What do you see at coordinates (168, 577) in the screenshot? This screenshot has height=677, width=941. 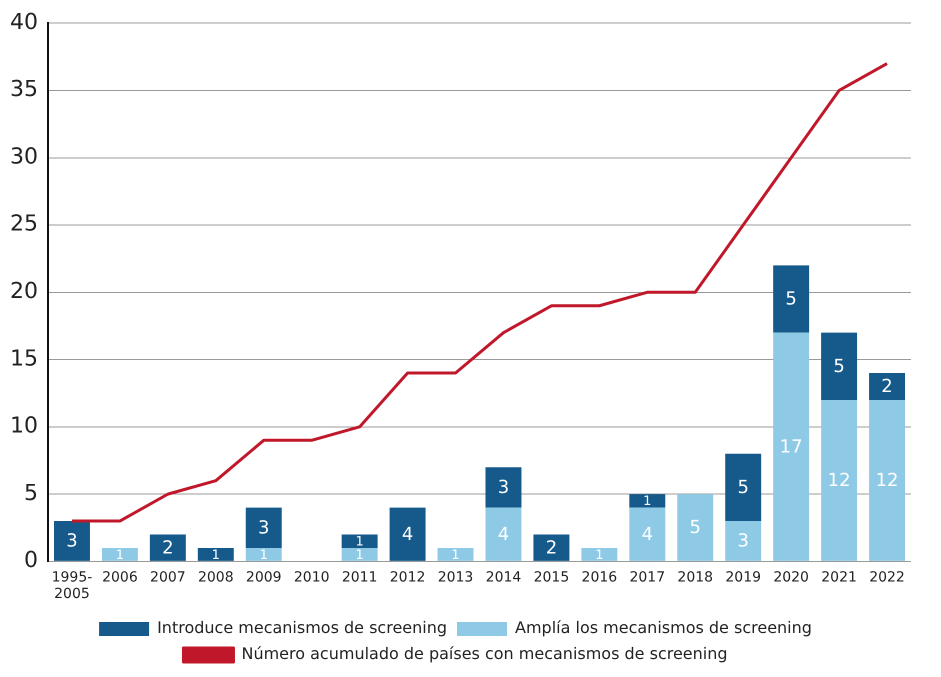 I see `x-tick-label: 2007` at bounding box center [168, 577].